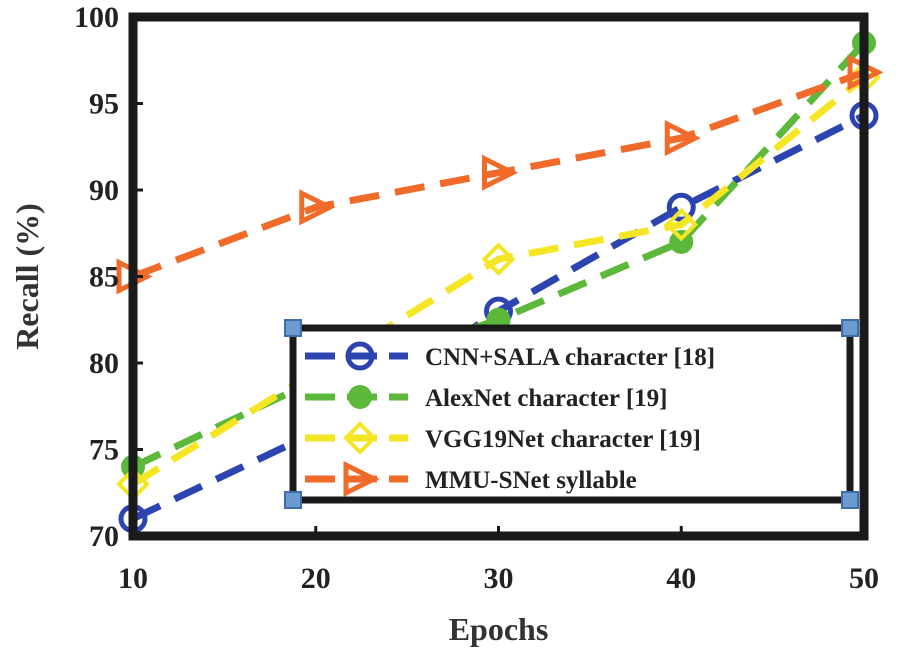 This screenshot has height=660, width=898. I want to click on x-tick-label: 40, so click(681, 578).